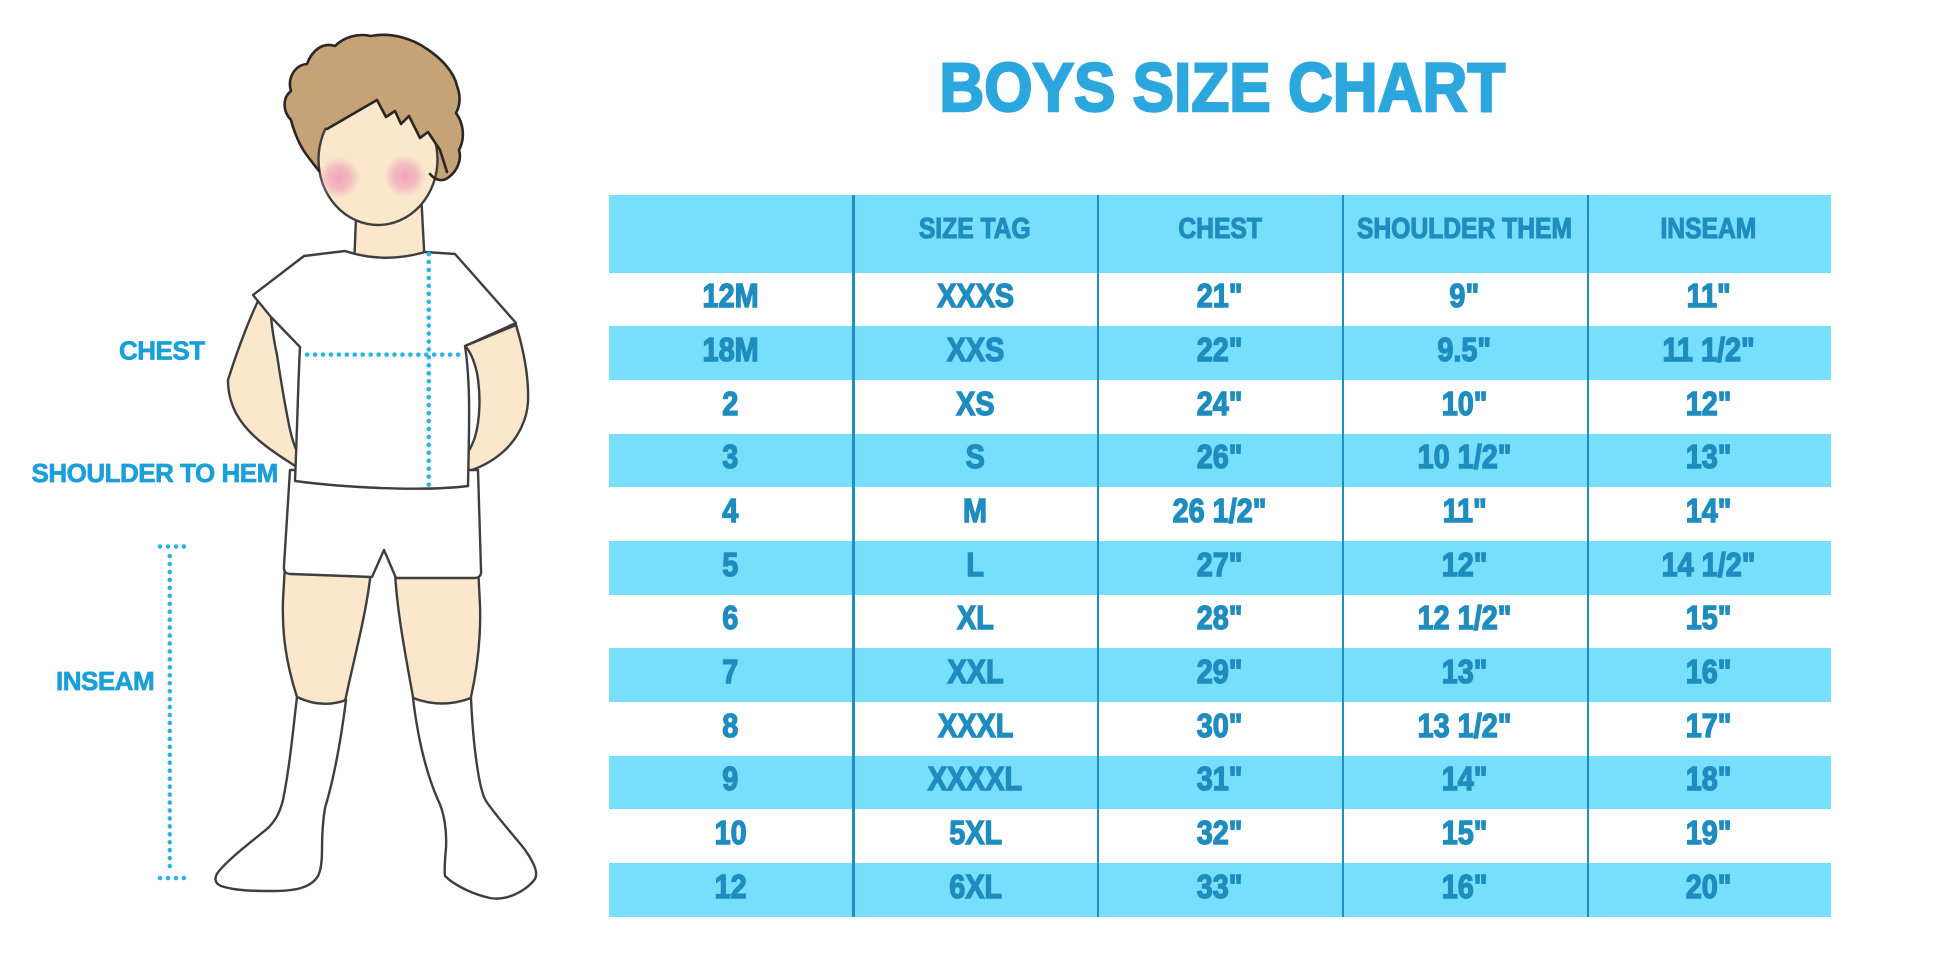 Image resolution: width=1946 pixels, height=973 pixels. What do you see at coordinates (155, 473) in the screenshot?
I see `svg-text: SHOULDER TO HEM` at bounding box center [155, 473].